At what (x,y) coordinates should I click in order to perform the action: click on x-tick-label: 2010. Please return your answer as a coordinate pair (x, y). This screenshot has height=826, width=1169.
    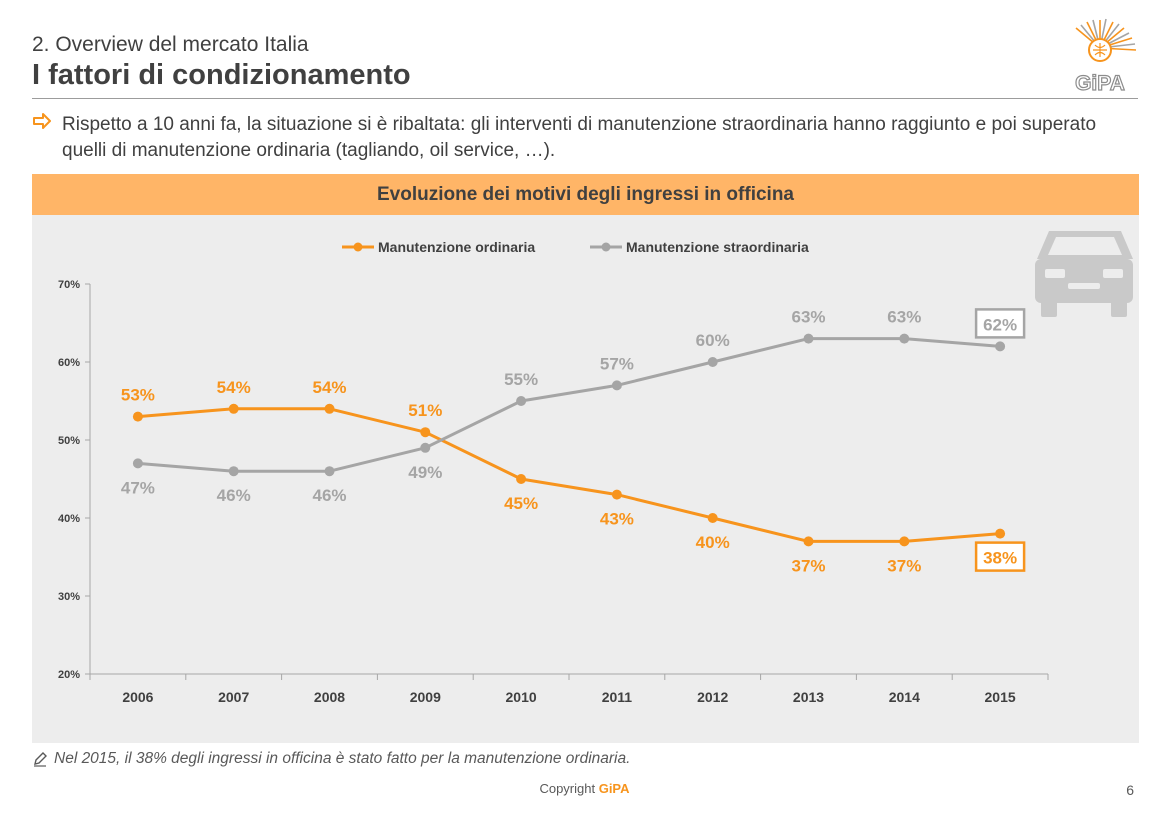
    Looking at the image, I should click on (521, 697).